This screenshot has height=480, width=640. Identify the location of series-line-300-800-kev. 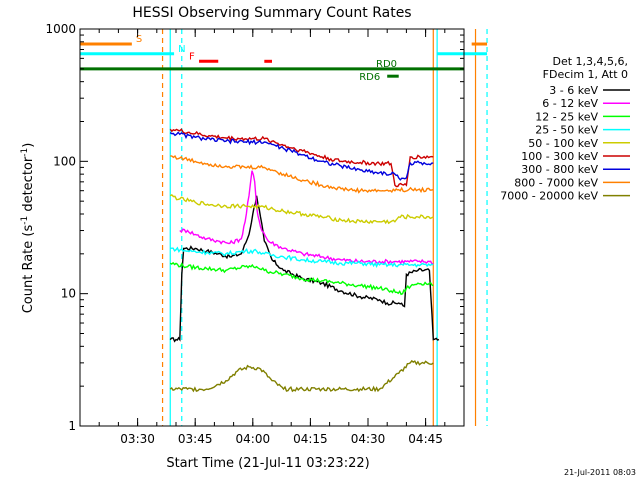
(301, 156).